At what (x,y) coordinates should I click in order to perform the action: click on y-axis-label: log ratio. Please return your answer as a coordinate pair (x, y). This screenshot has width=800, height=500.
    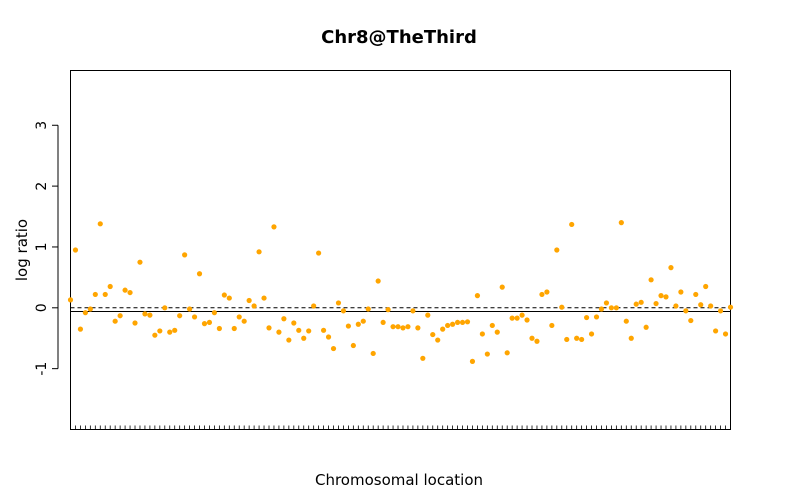
    Looking at the image, I should click on (22, 250).